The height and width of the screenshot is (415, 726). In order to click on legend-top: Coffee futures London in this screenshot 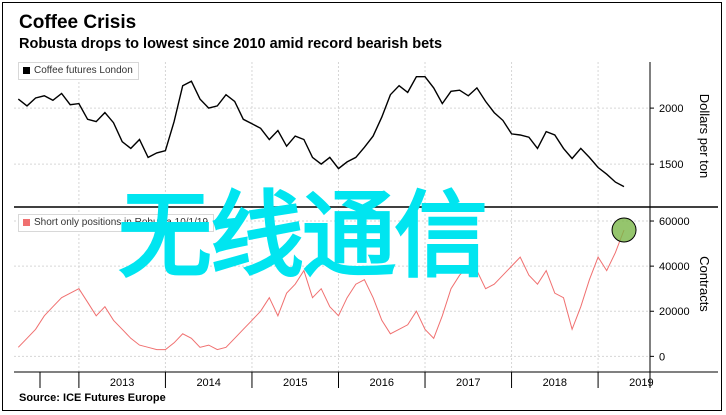, I will do `click(78, 71)`.